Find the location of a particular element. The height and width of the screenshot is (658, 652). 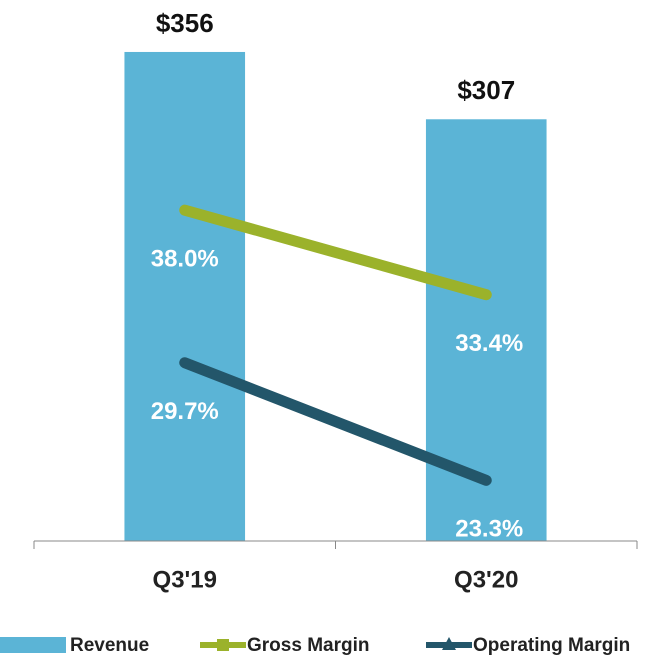

legend-label: Revenue is located at coordinates (109, 645).